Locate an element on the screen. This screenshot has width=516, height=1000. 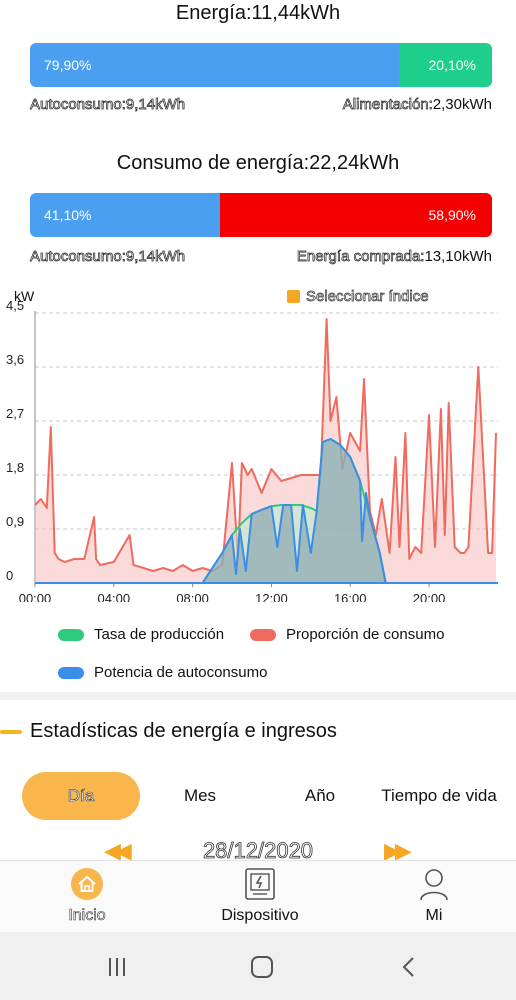
x-tick-label: 00:00 is located at coordinates (35, 596).